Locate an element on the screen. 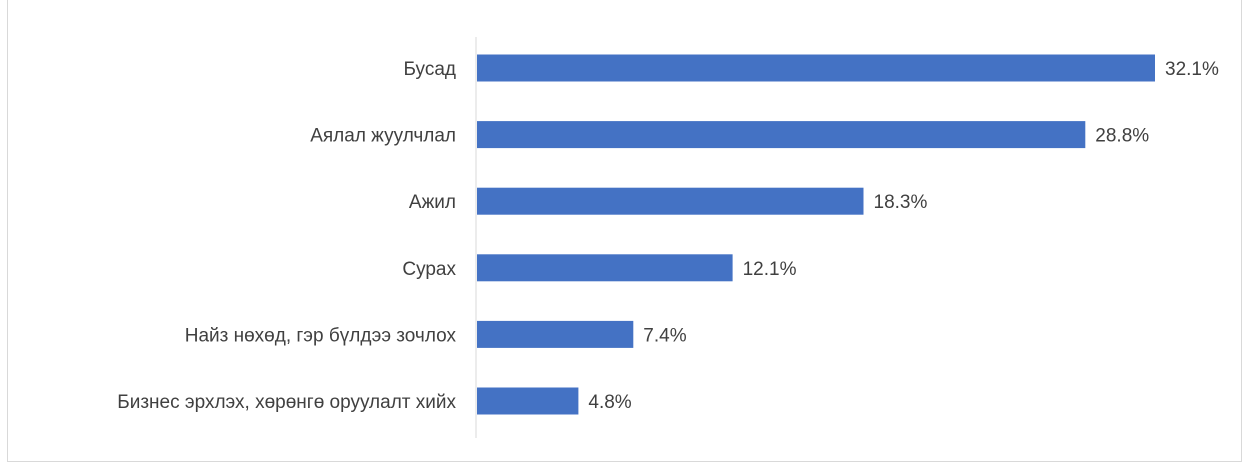  value-label-3: 12.1% is located at coordinates (770, 269).